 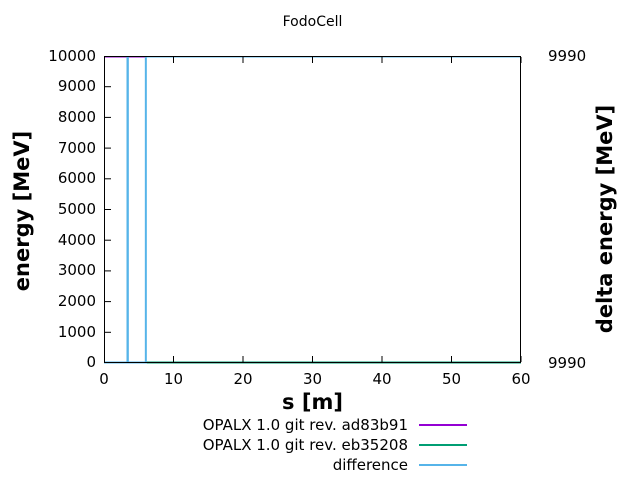 What do you see at coordinates (312, 379) in the screenshot?
I see `x-tick-label: 30` at bounding box center [312, 379].